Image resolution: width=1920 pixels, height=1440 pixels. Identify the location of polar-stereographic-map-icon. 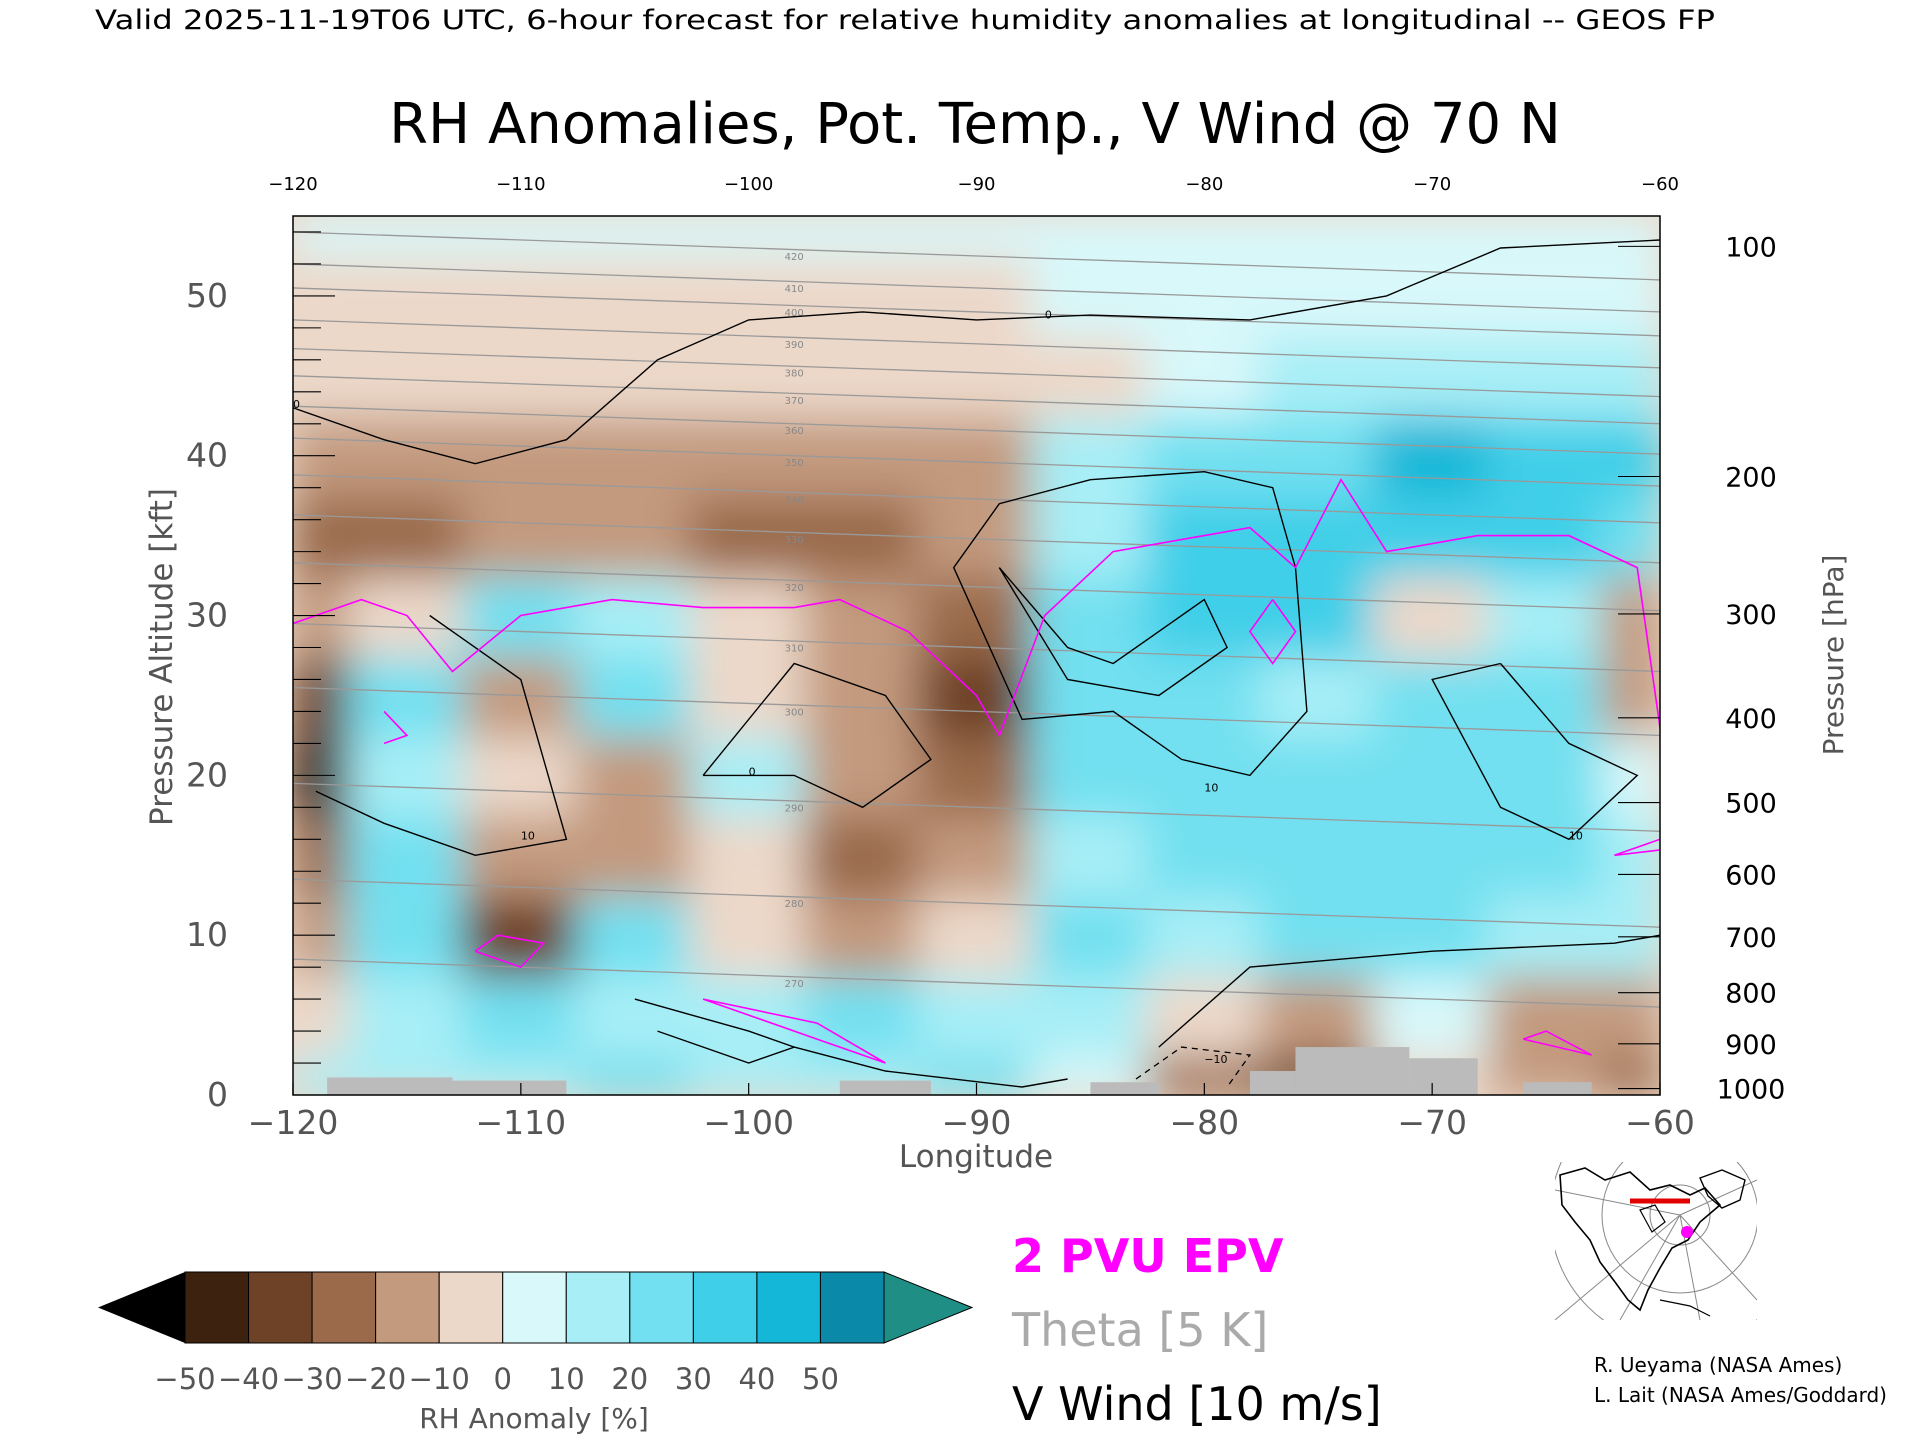
(1656, 1241).